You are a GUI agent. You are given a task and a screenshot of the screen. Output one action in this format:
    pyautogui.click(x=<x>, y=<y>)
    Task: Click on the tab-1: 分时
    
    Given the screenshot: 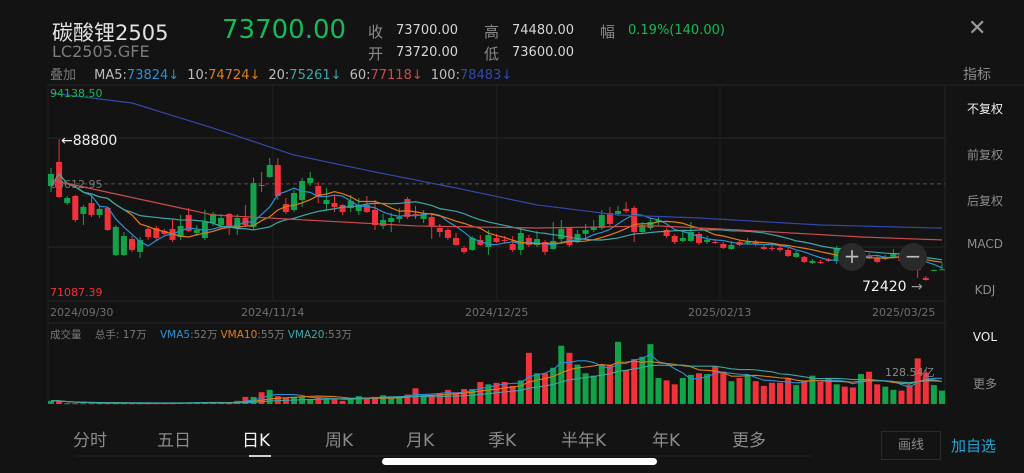 What is the action you would take?
    pyautogui.click(x=90, y=441)
    